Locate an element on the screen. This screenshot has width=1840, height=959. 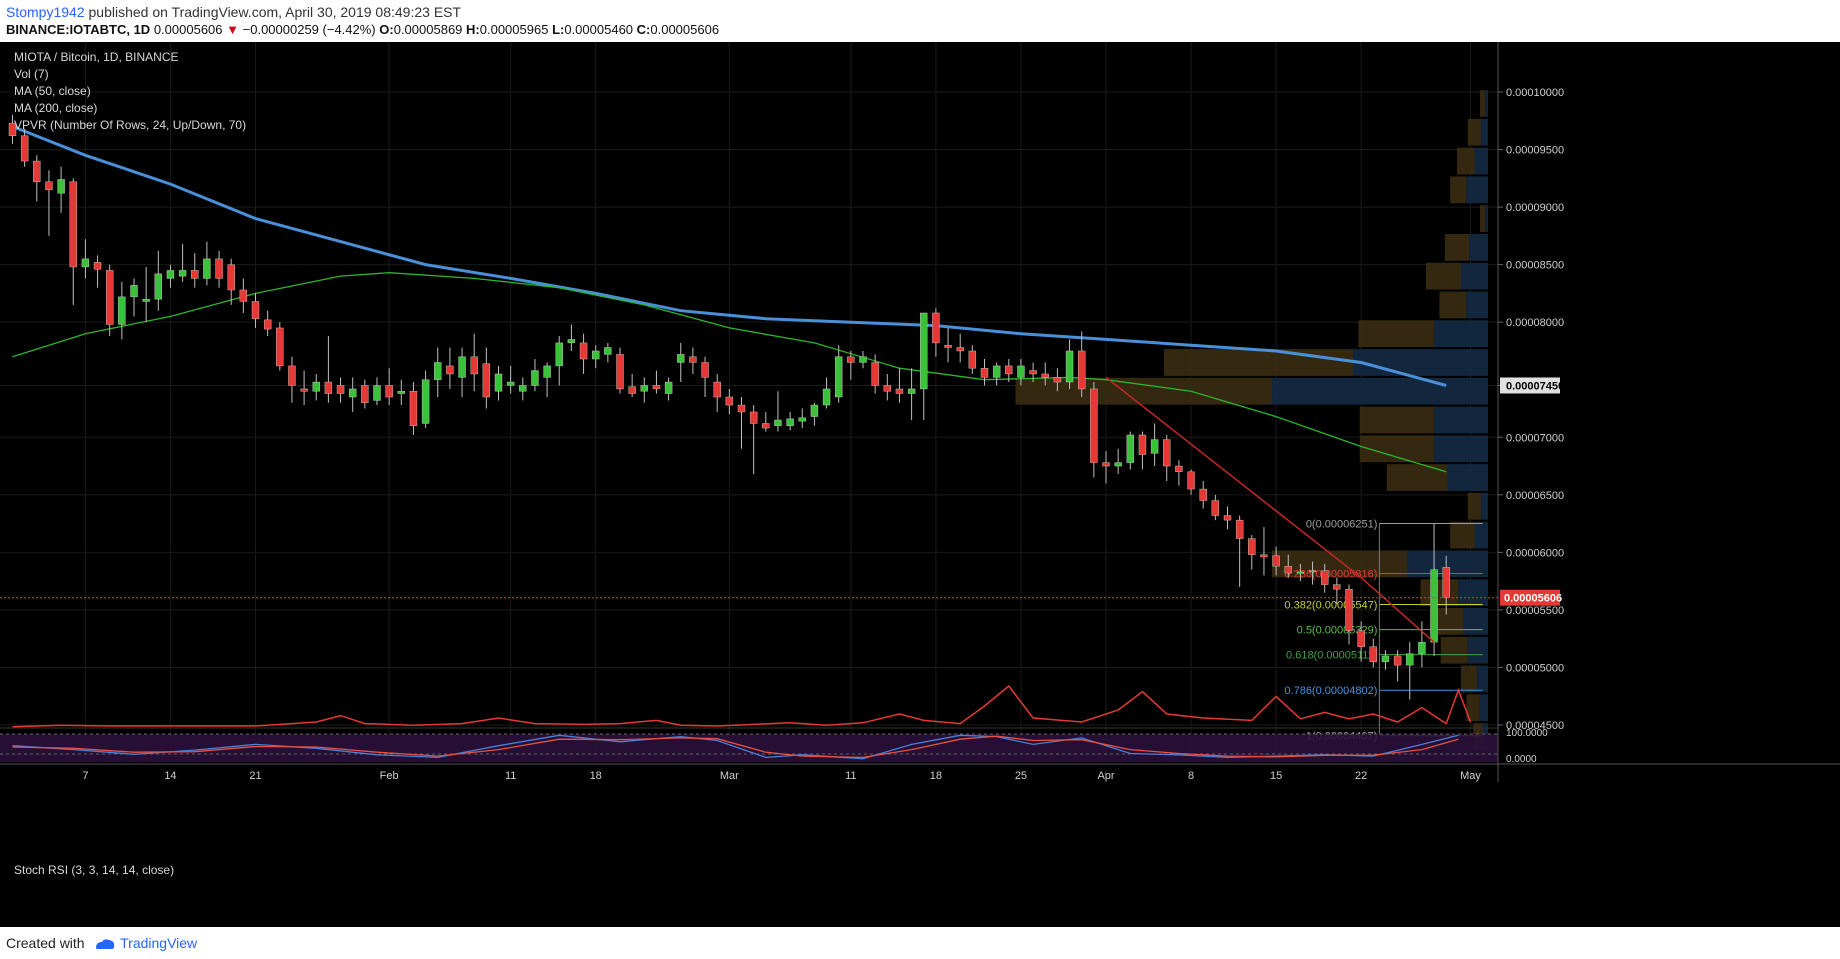
time-tick-label: 11 is located at coordinates (850, 776).